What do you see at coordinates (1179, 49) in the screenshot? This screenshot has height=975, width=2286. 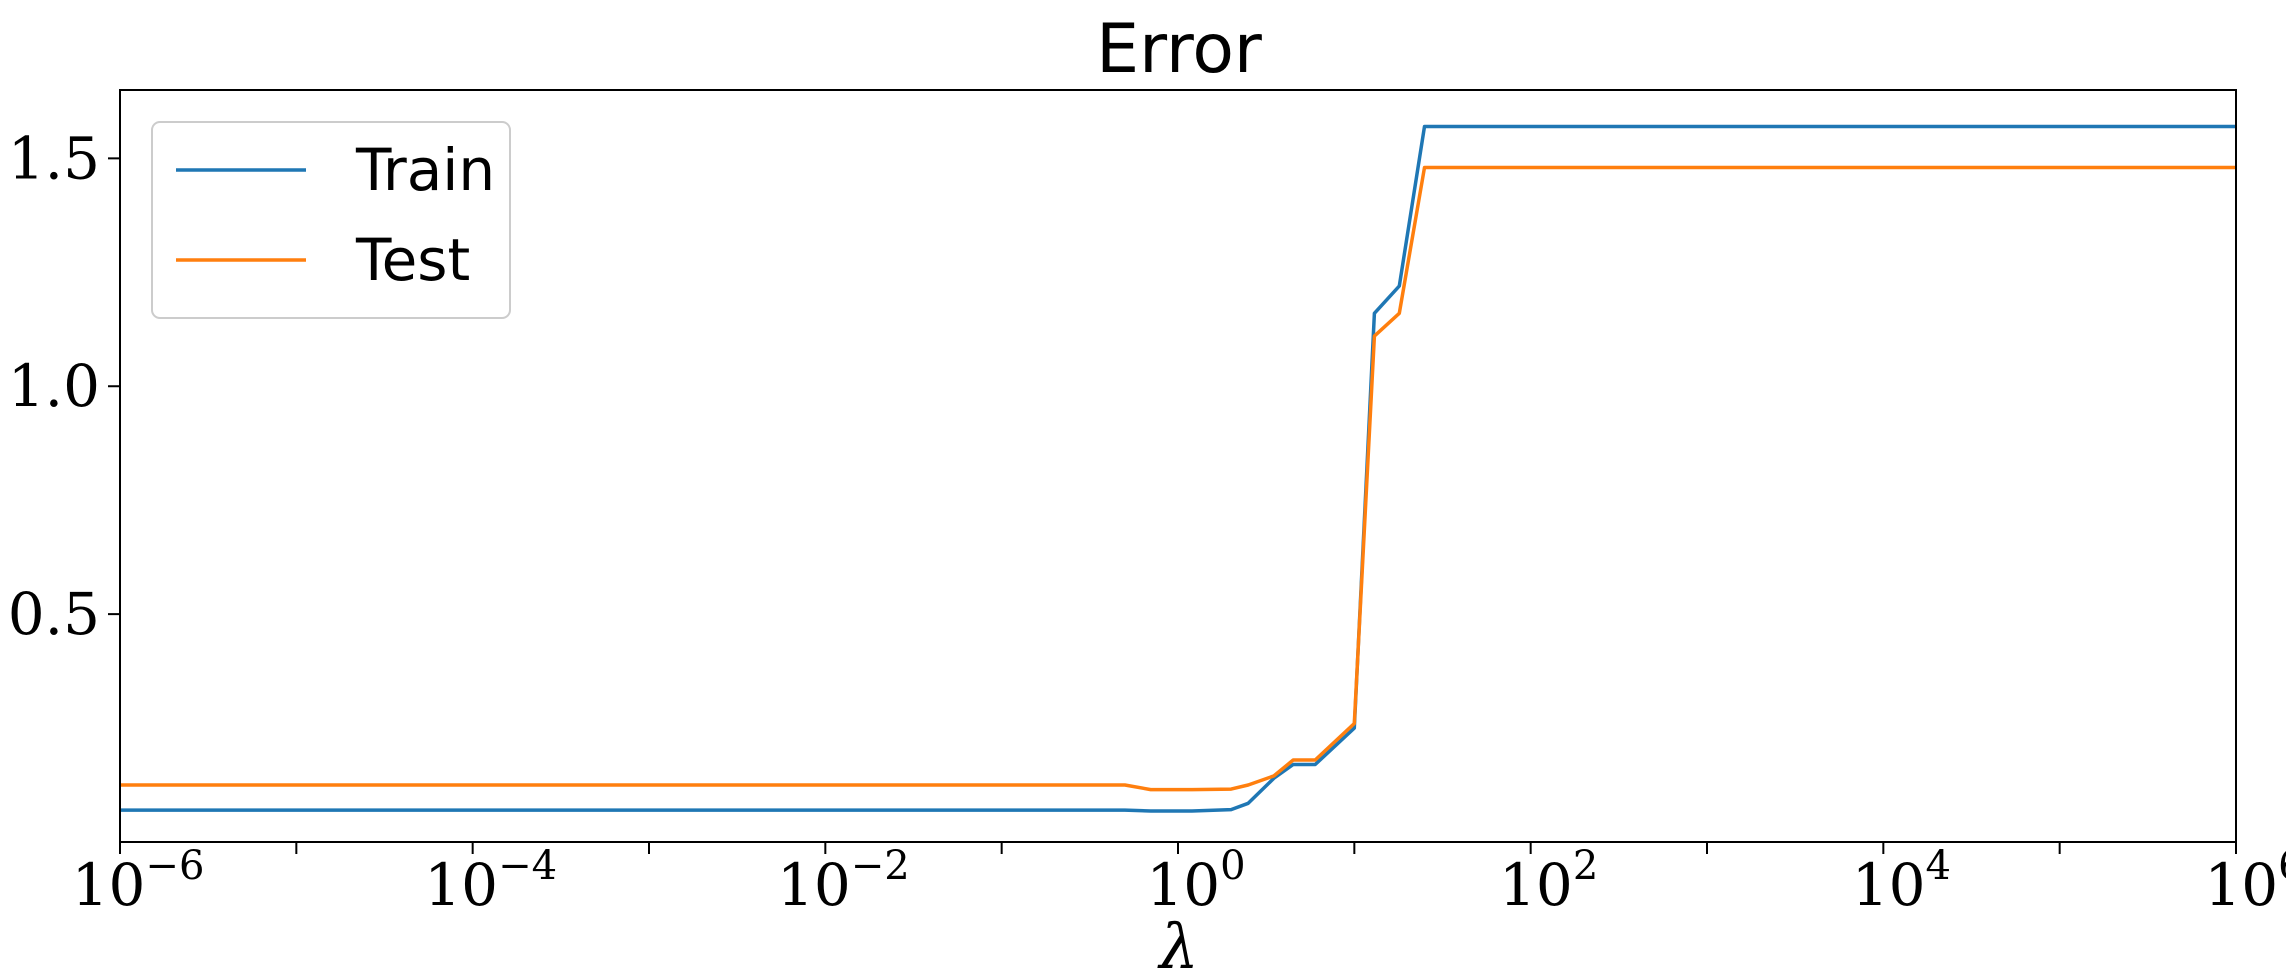 I see `chart-title: Error` at bounding box center [1179, 49].